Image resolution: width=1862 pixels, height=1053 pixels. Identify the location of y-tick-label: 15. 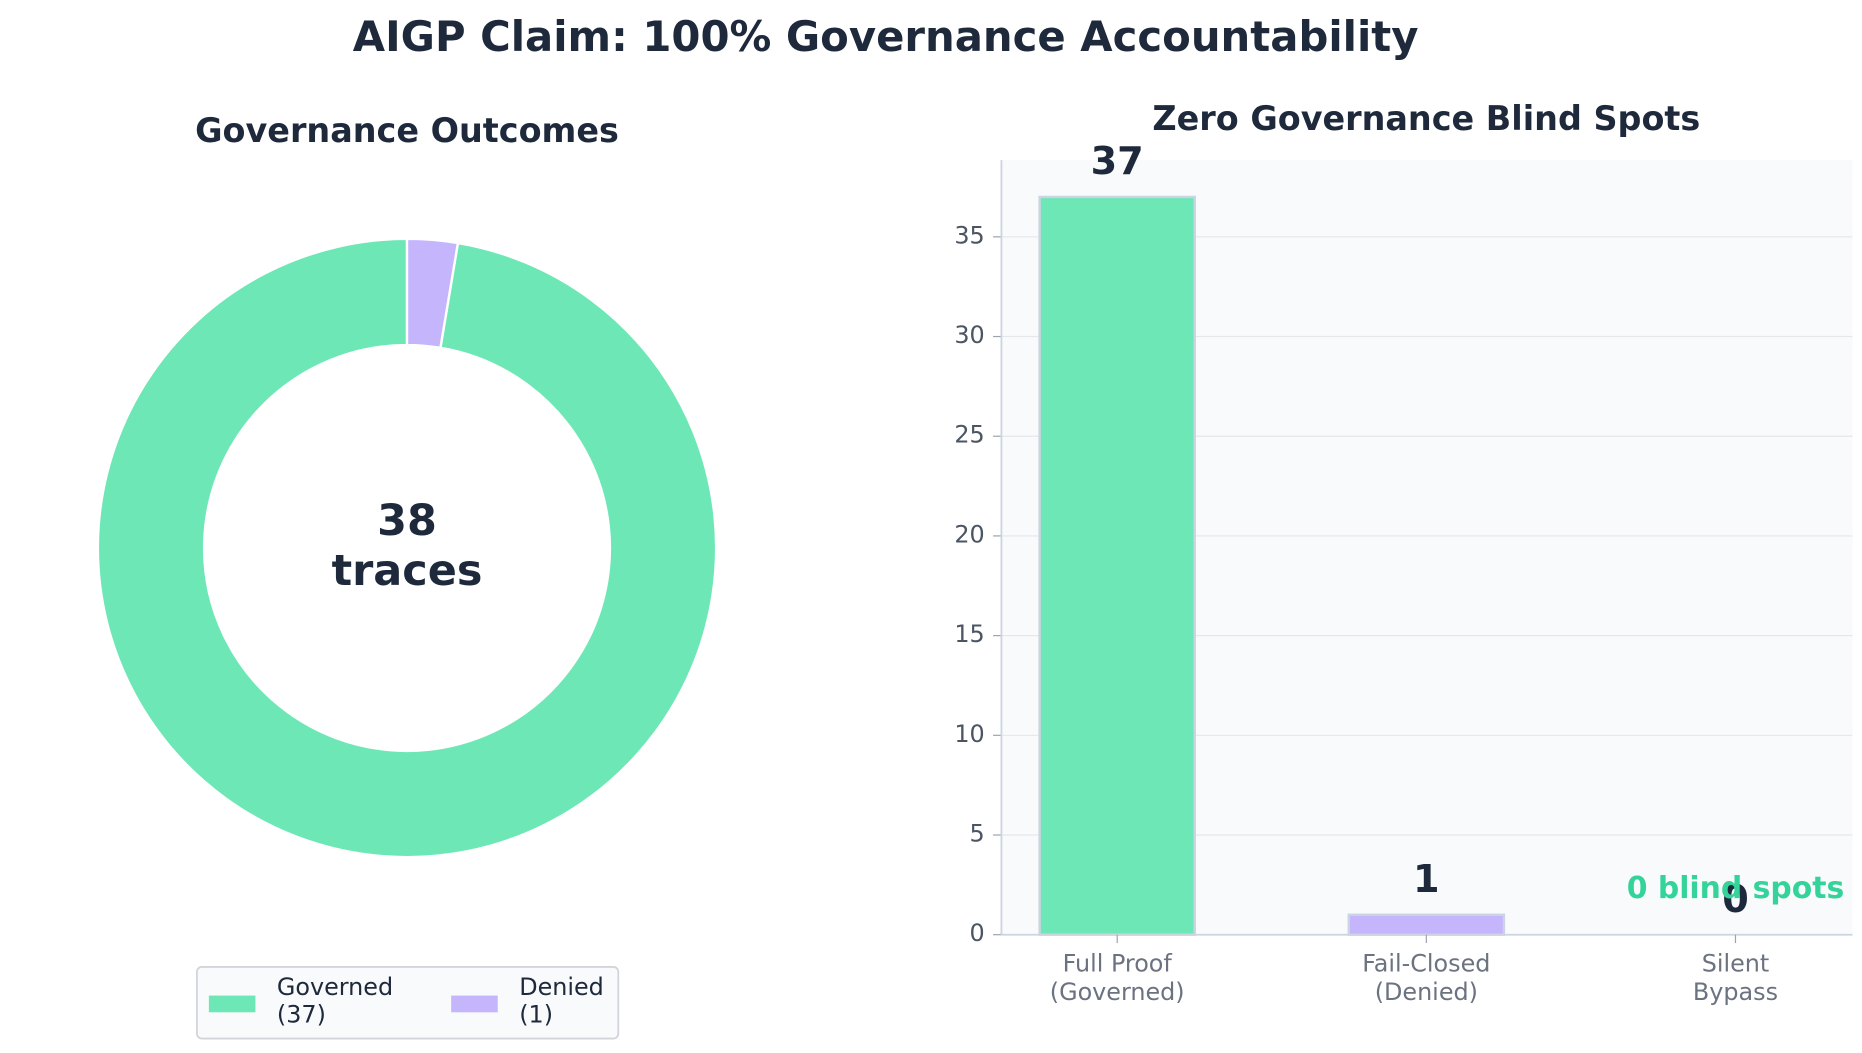
(969, 634).